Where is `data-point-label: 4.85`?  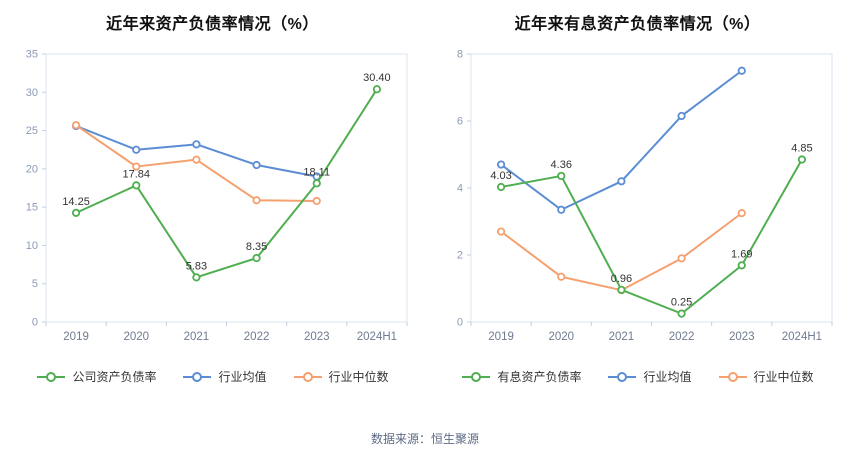
data-point-label: 4.85 is located at coordinates (801, 149).